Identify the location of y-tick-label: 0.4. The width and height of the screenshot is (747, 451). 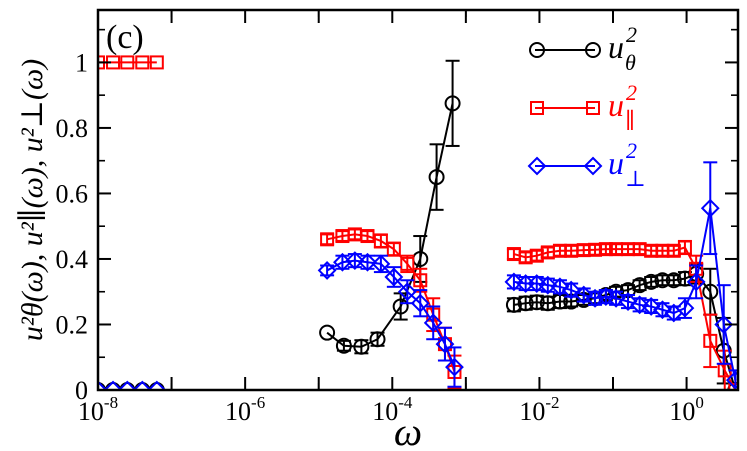
(72, 259).